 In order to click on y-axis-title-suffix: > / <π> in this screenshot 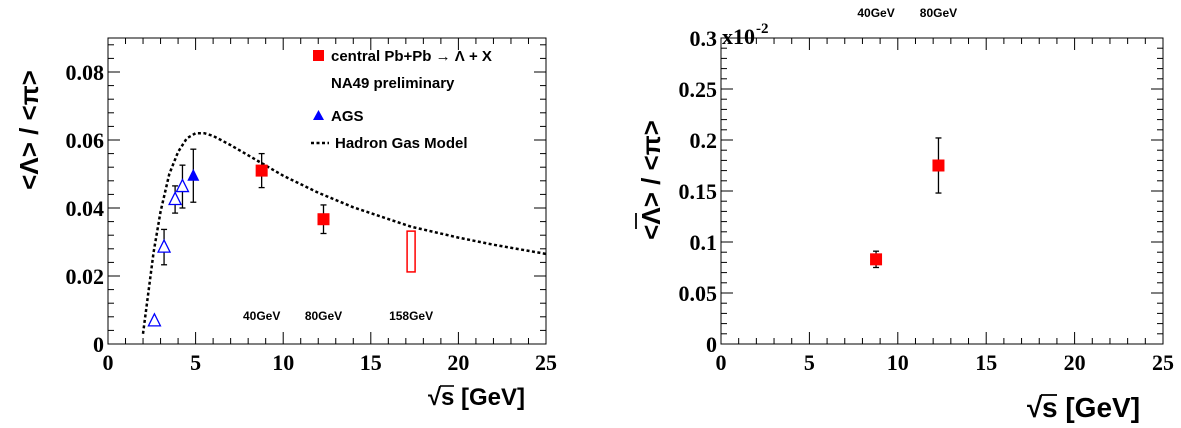, I will do `click(651, 163)`.